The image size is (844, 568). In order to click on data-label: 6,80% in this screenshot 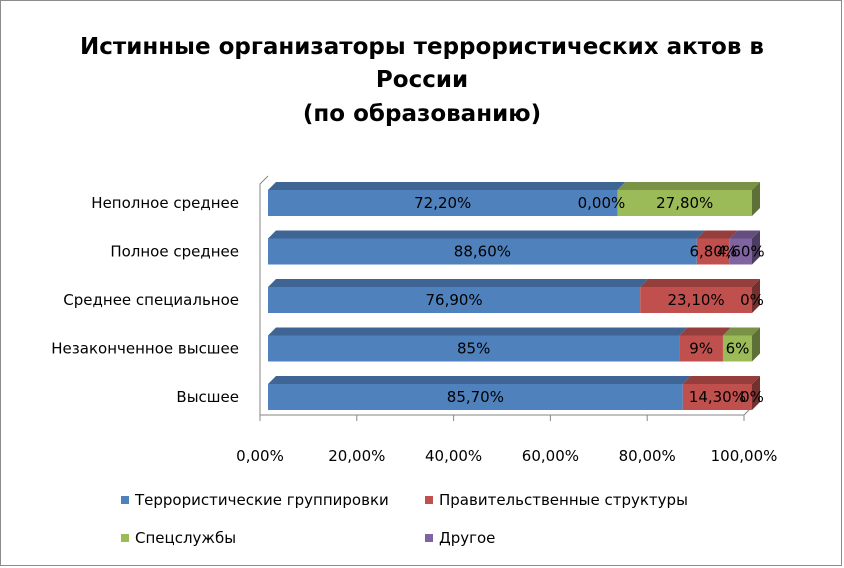, I will do `click(713, 252)`.